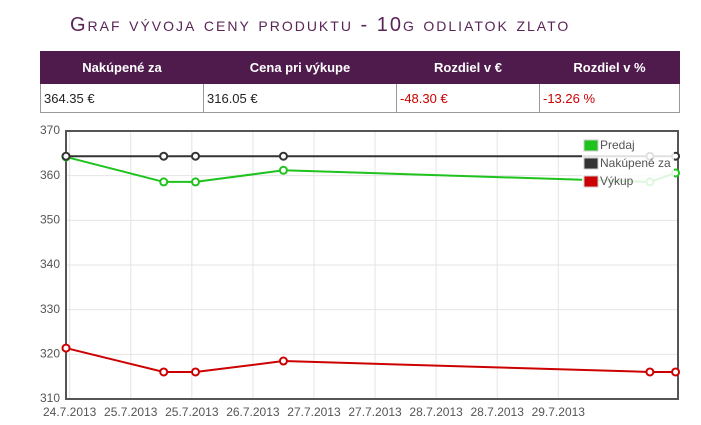 The width and height of the screenshot is (701, 425). I want to click on y-tick-label: 330, so click(50, 309).